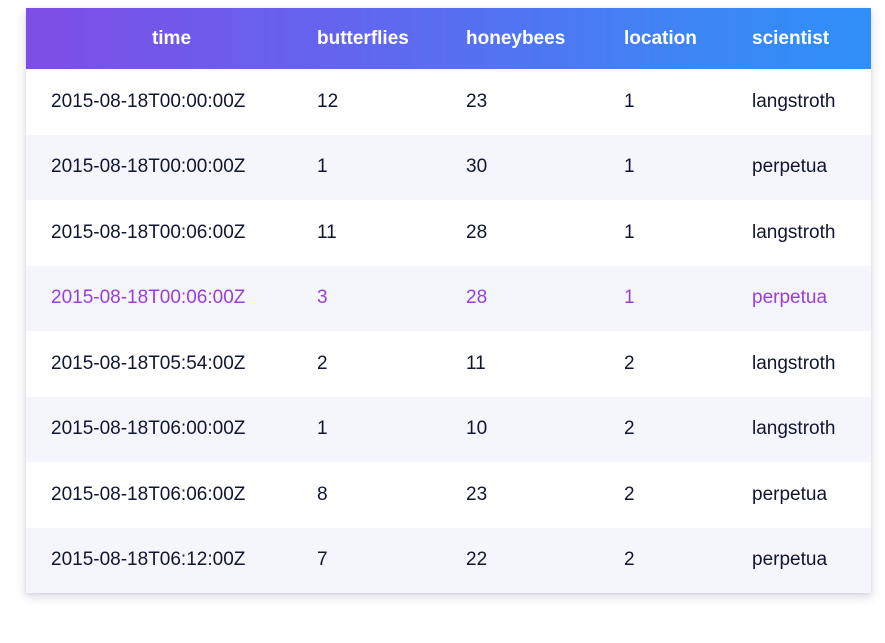  What do you see at coordinates (363, 38) in the screenshot?
I see `column-header-butterflies: butterflies` at bounding box center [363, 38].